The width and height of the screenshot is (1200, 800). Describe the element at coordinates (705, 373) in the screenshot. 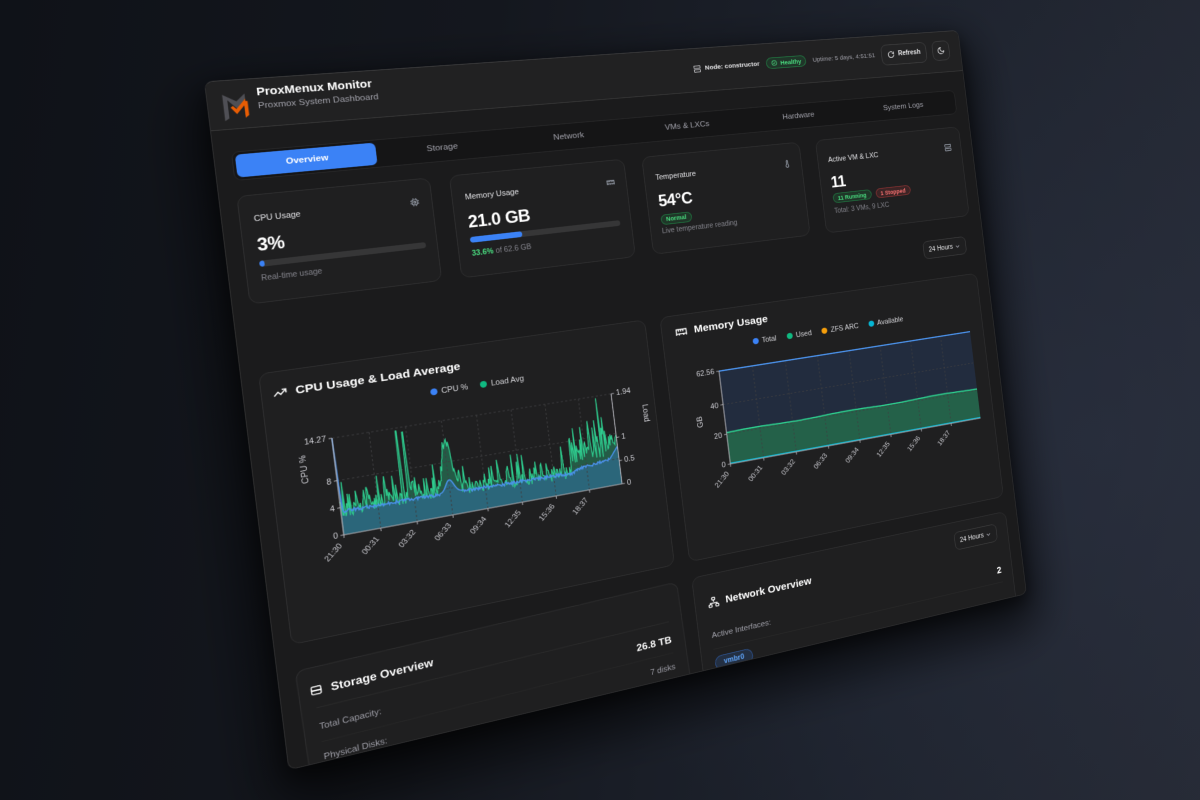

I see `svg-text: 62.56` at that location.